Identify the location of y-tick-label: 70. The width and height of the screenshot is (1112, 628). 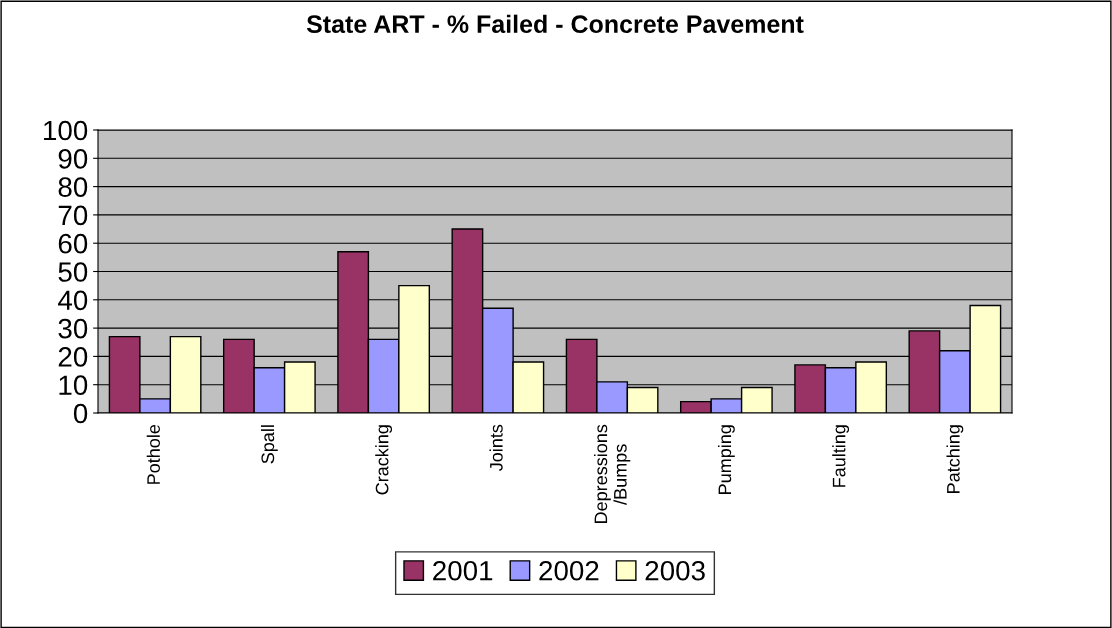
(73, 215).